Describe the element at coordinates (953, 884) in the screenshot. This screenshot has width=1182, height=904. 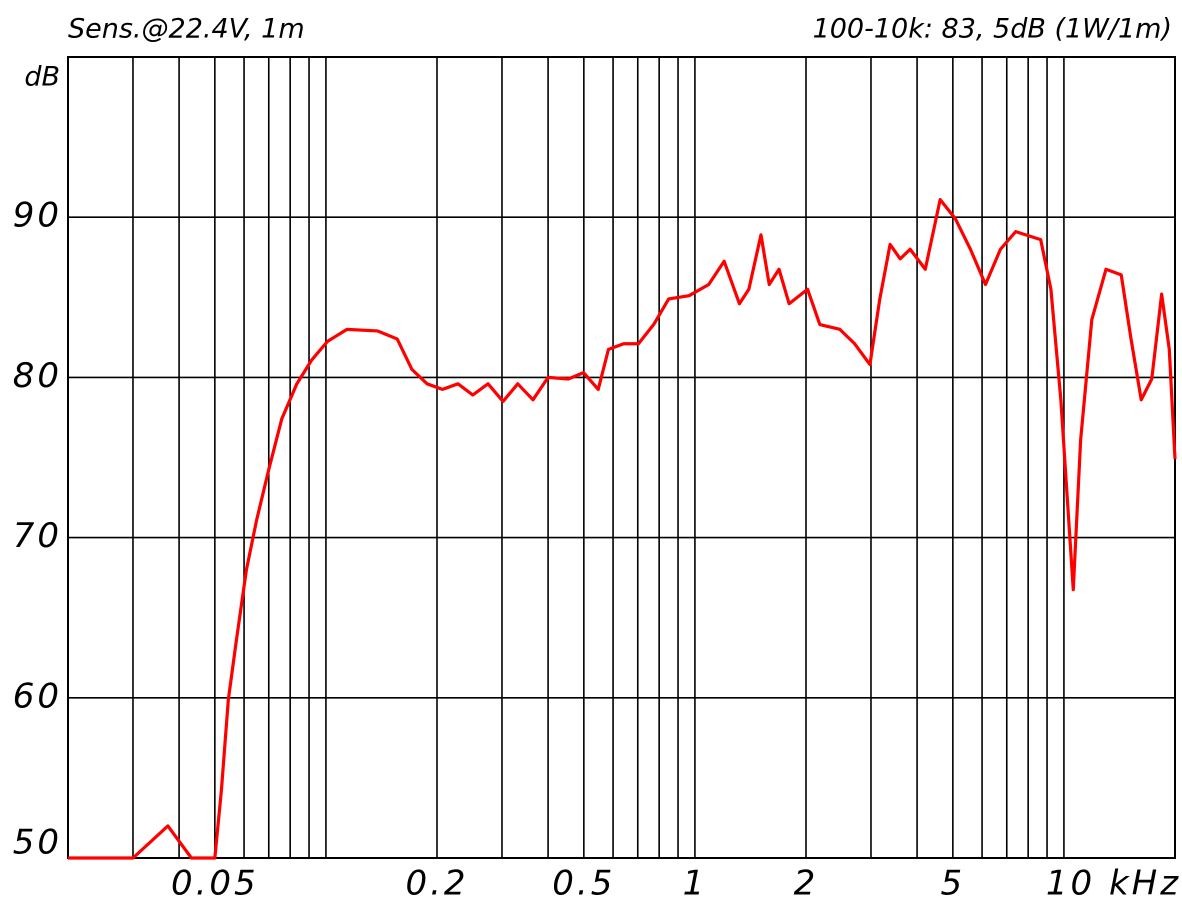
I see `x-tick-label: 5` at that location.